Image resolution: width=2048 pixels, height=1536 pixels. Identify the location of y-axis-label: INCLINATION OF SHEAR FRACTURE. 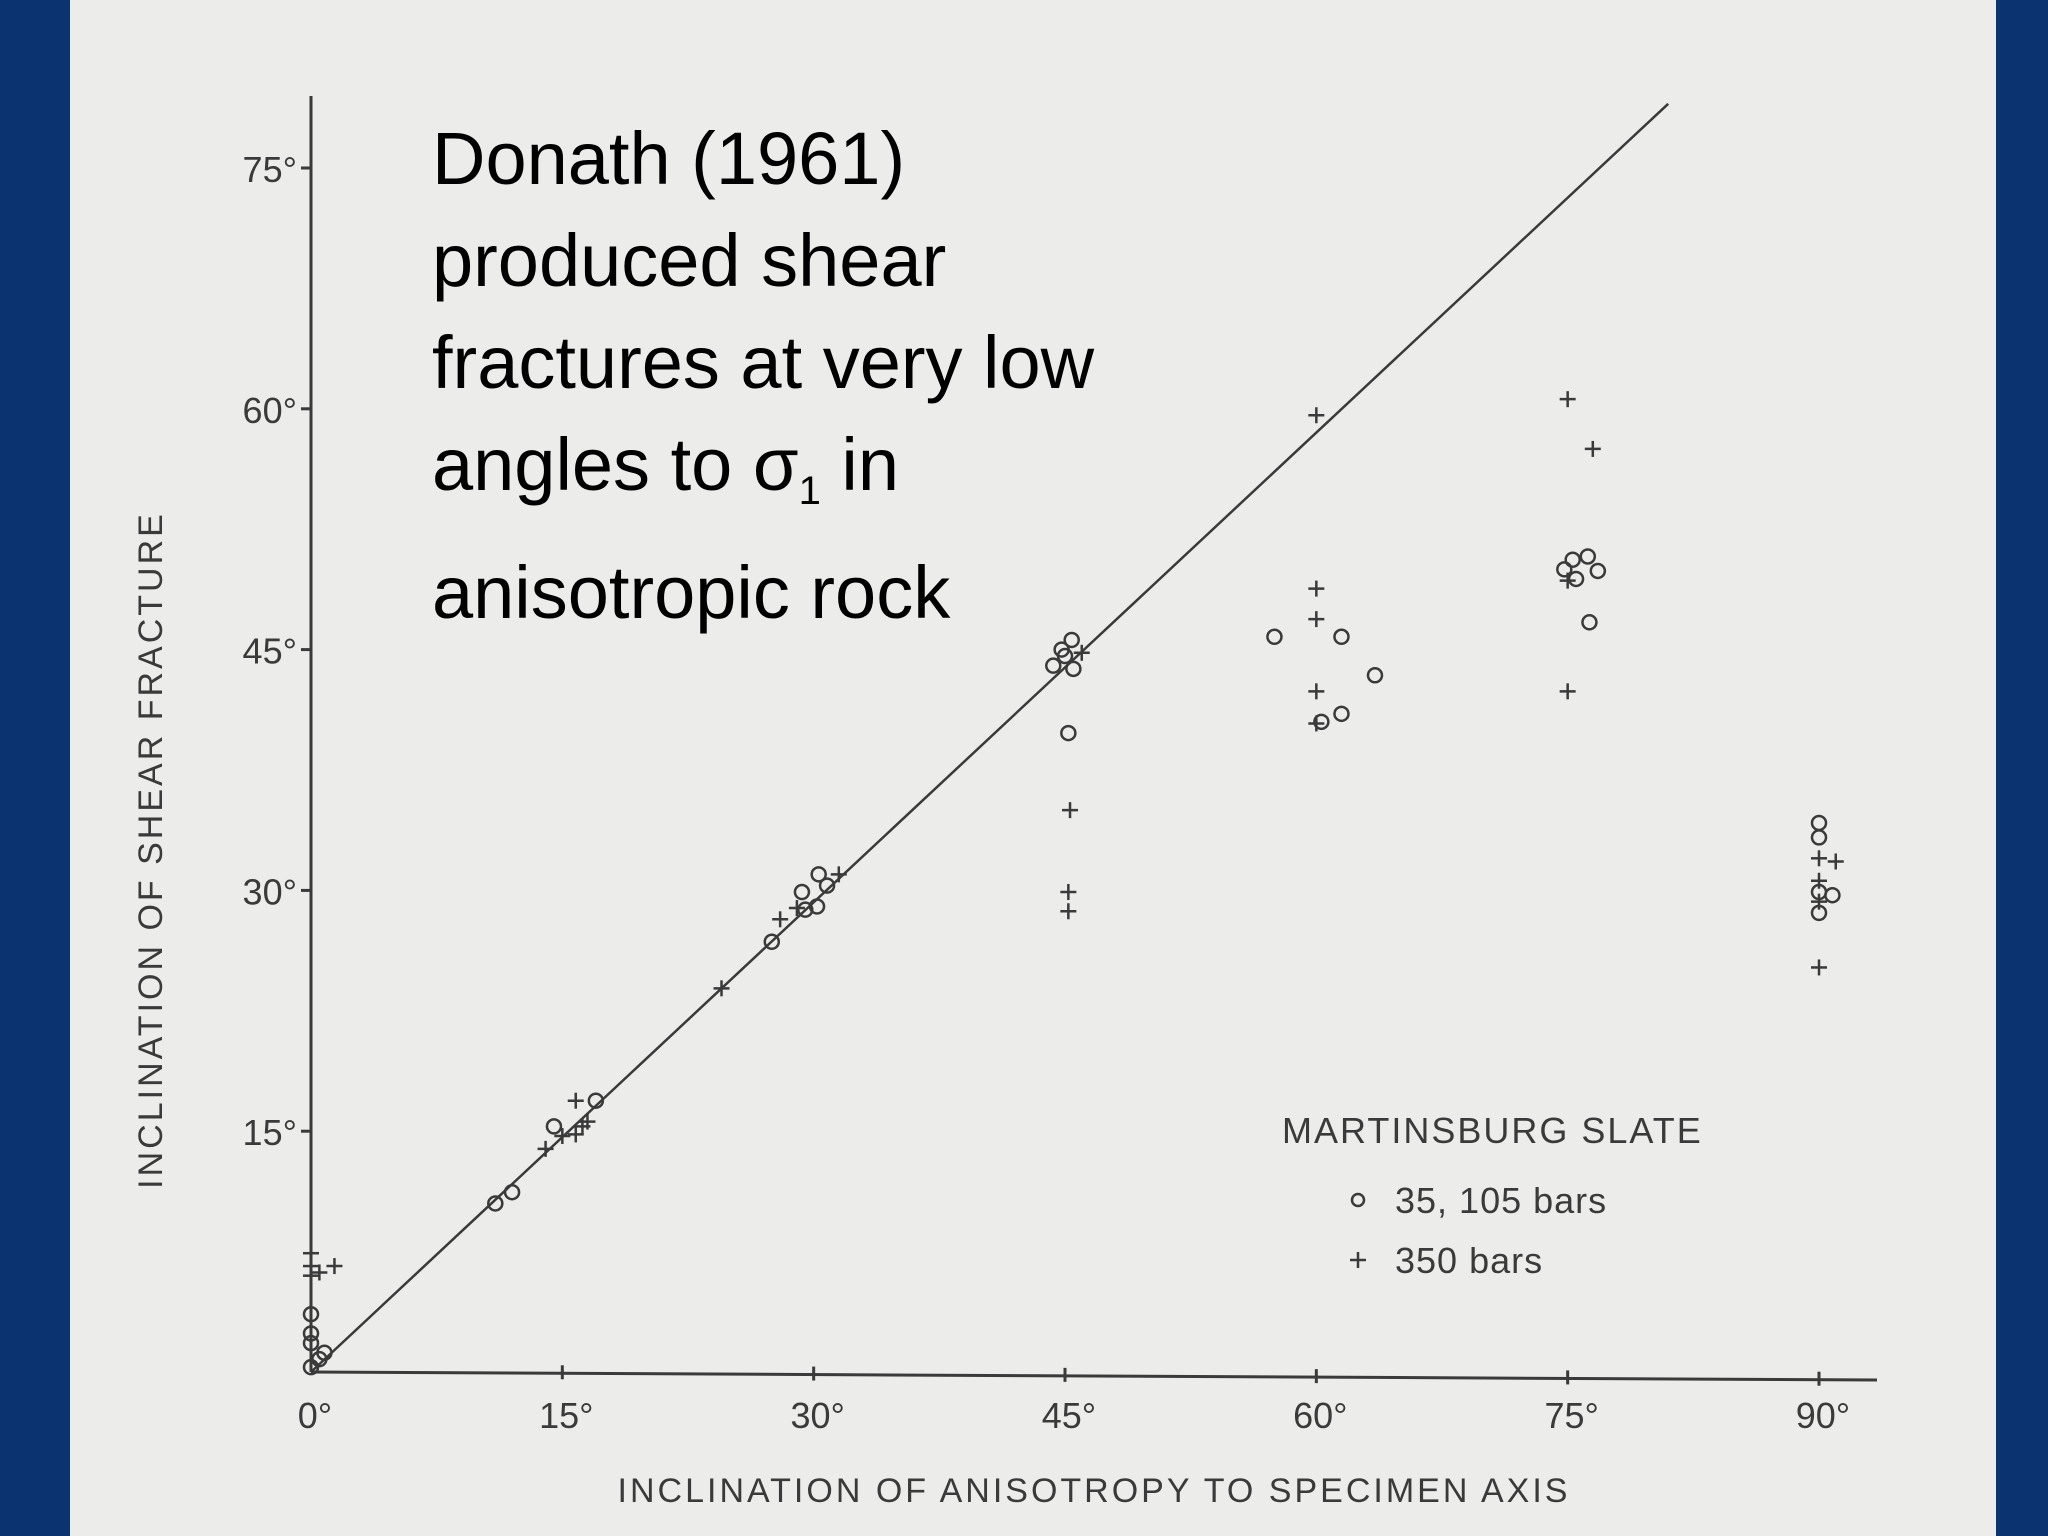
(151, 850).